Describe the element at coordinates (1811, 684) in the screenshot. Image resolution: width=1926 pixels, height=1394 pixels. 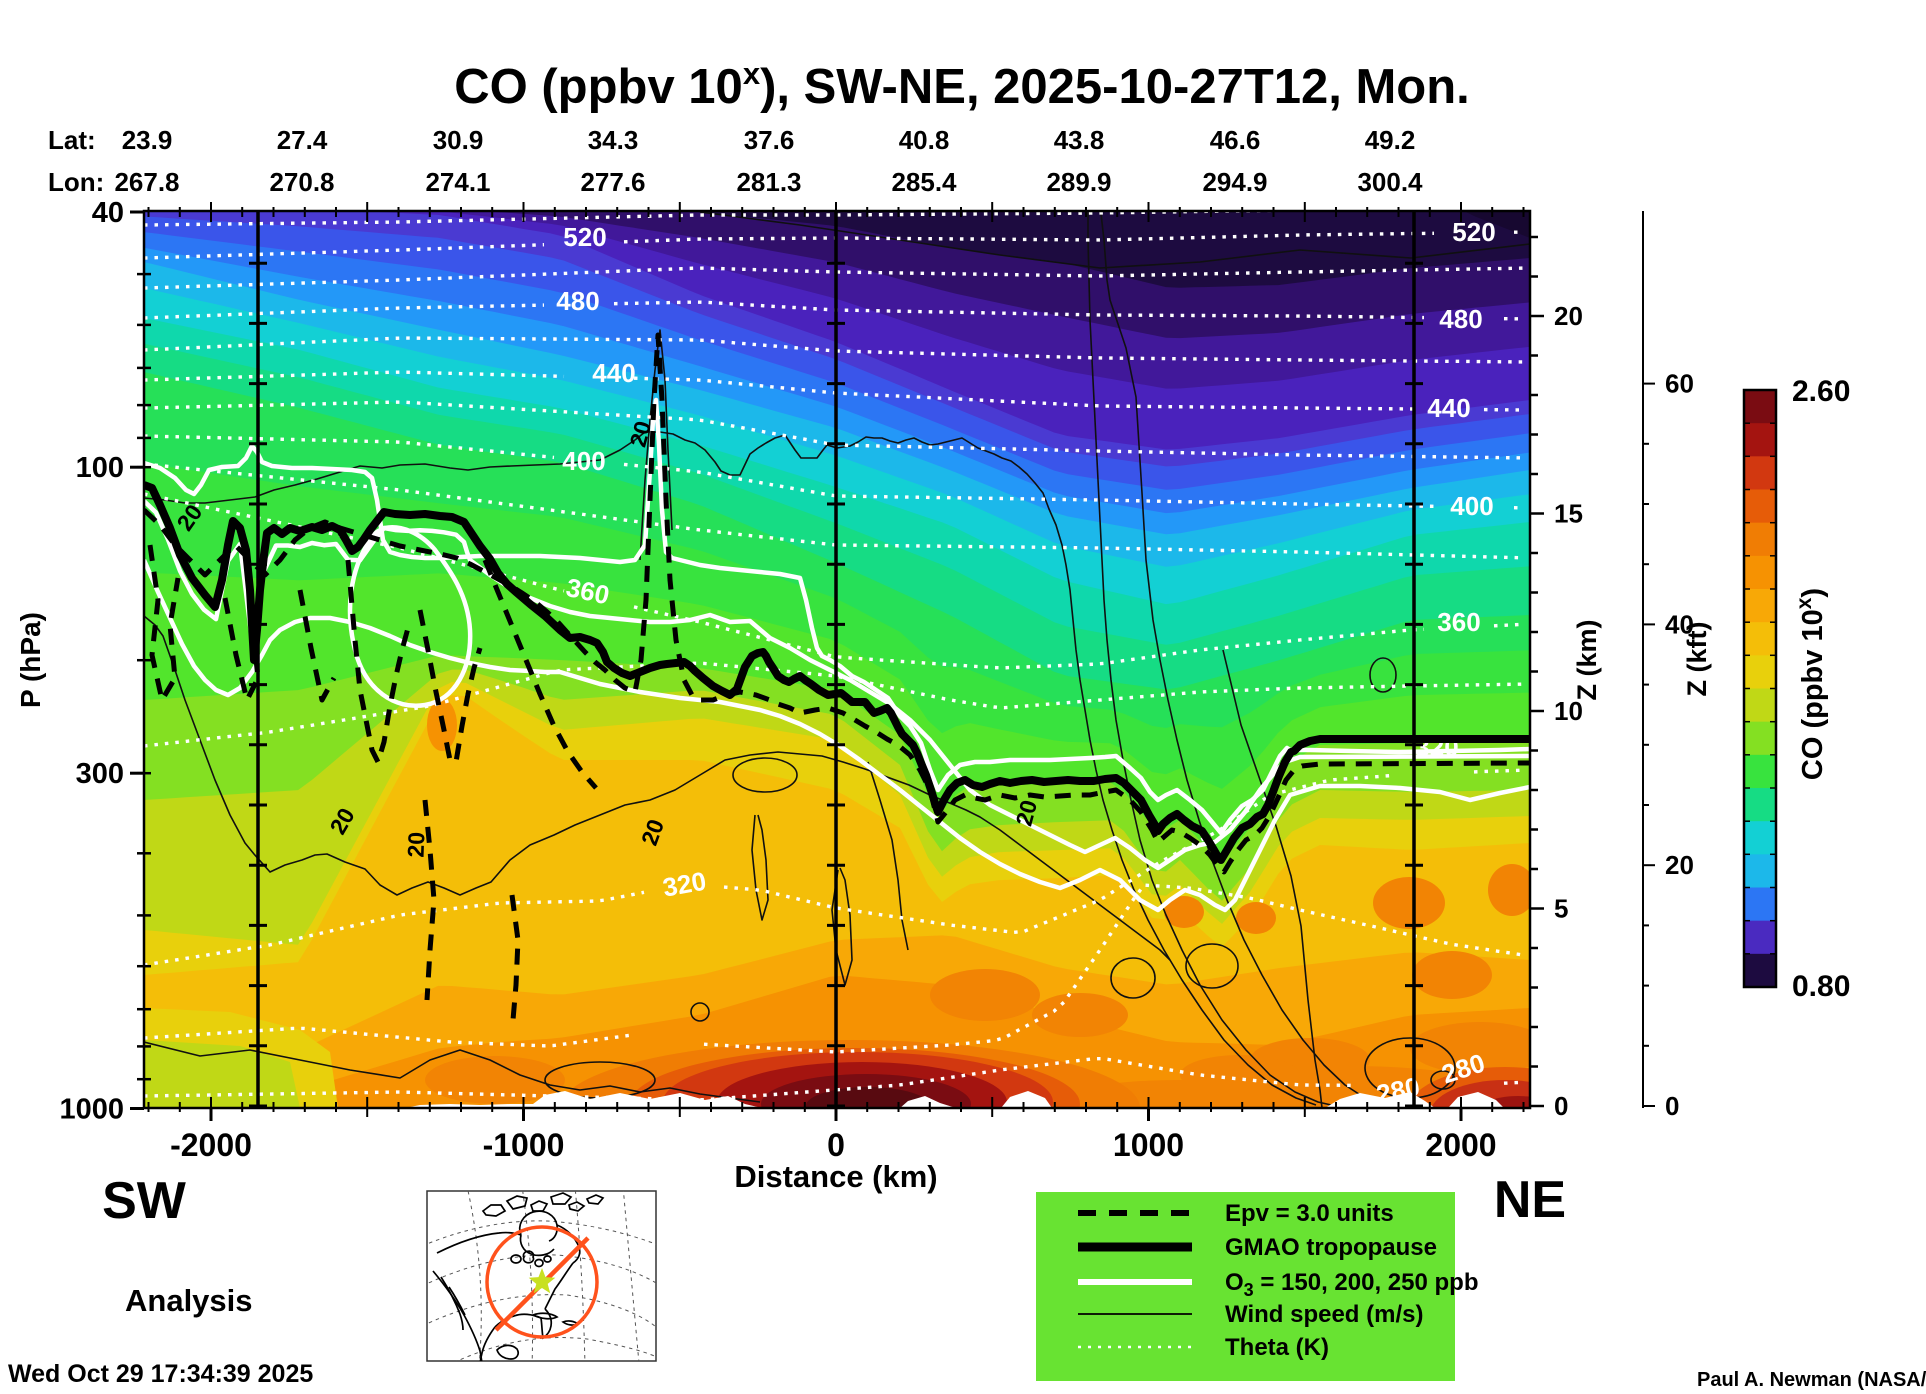
I see `svg-text: CO (ppbv 10x)` at that location.